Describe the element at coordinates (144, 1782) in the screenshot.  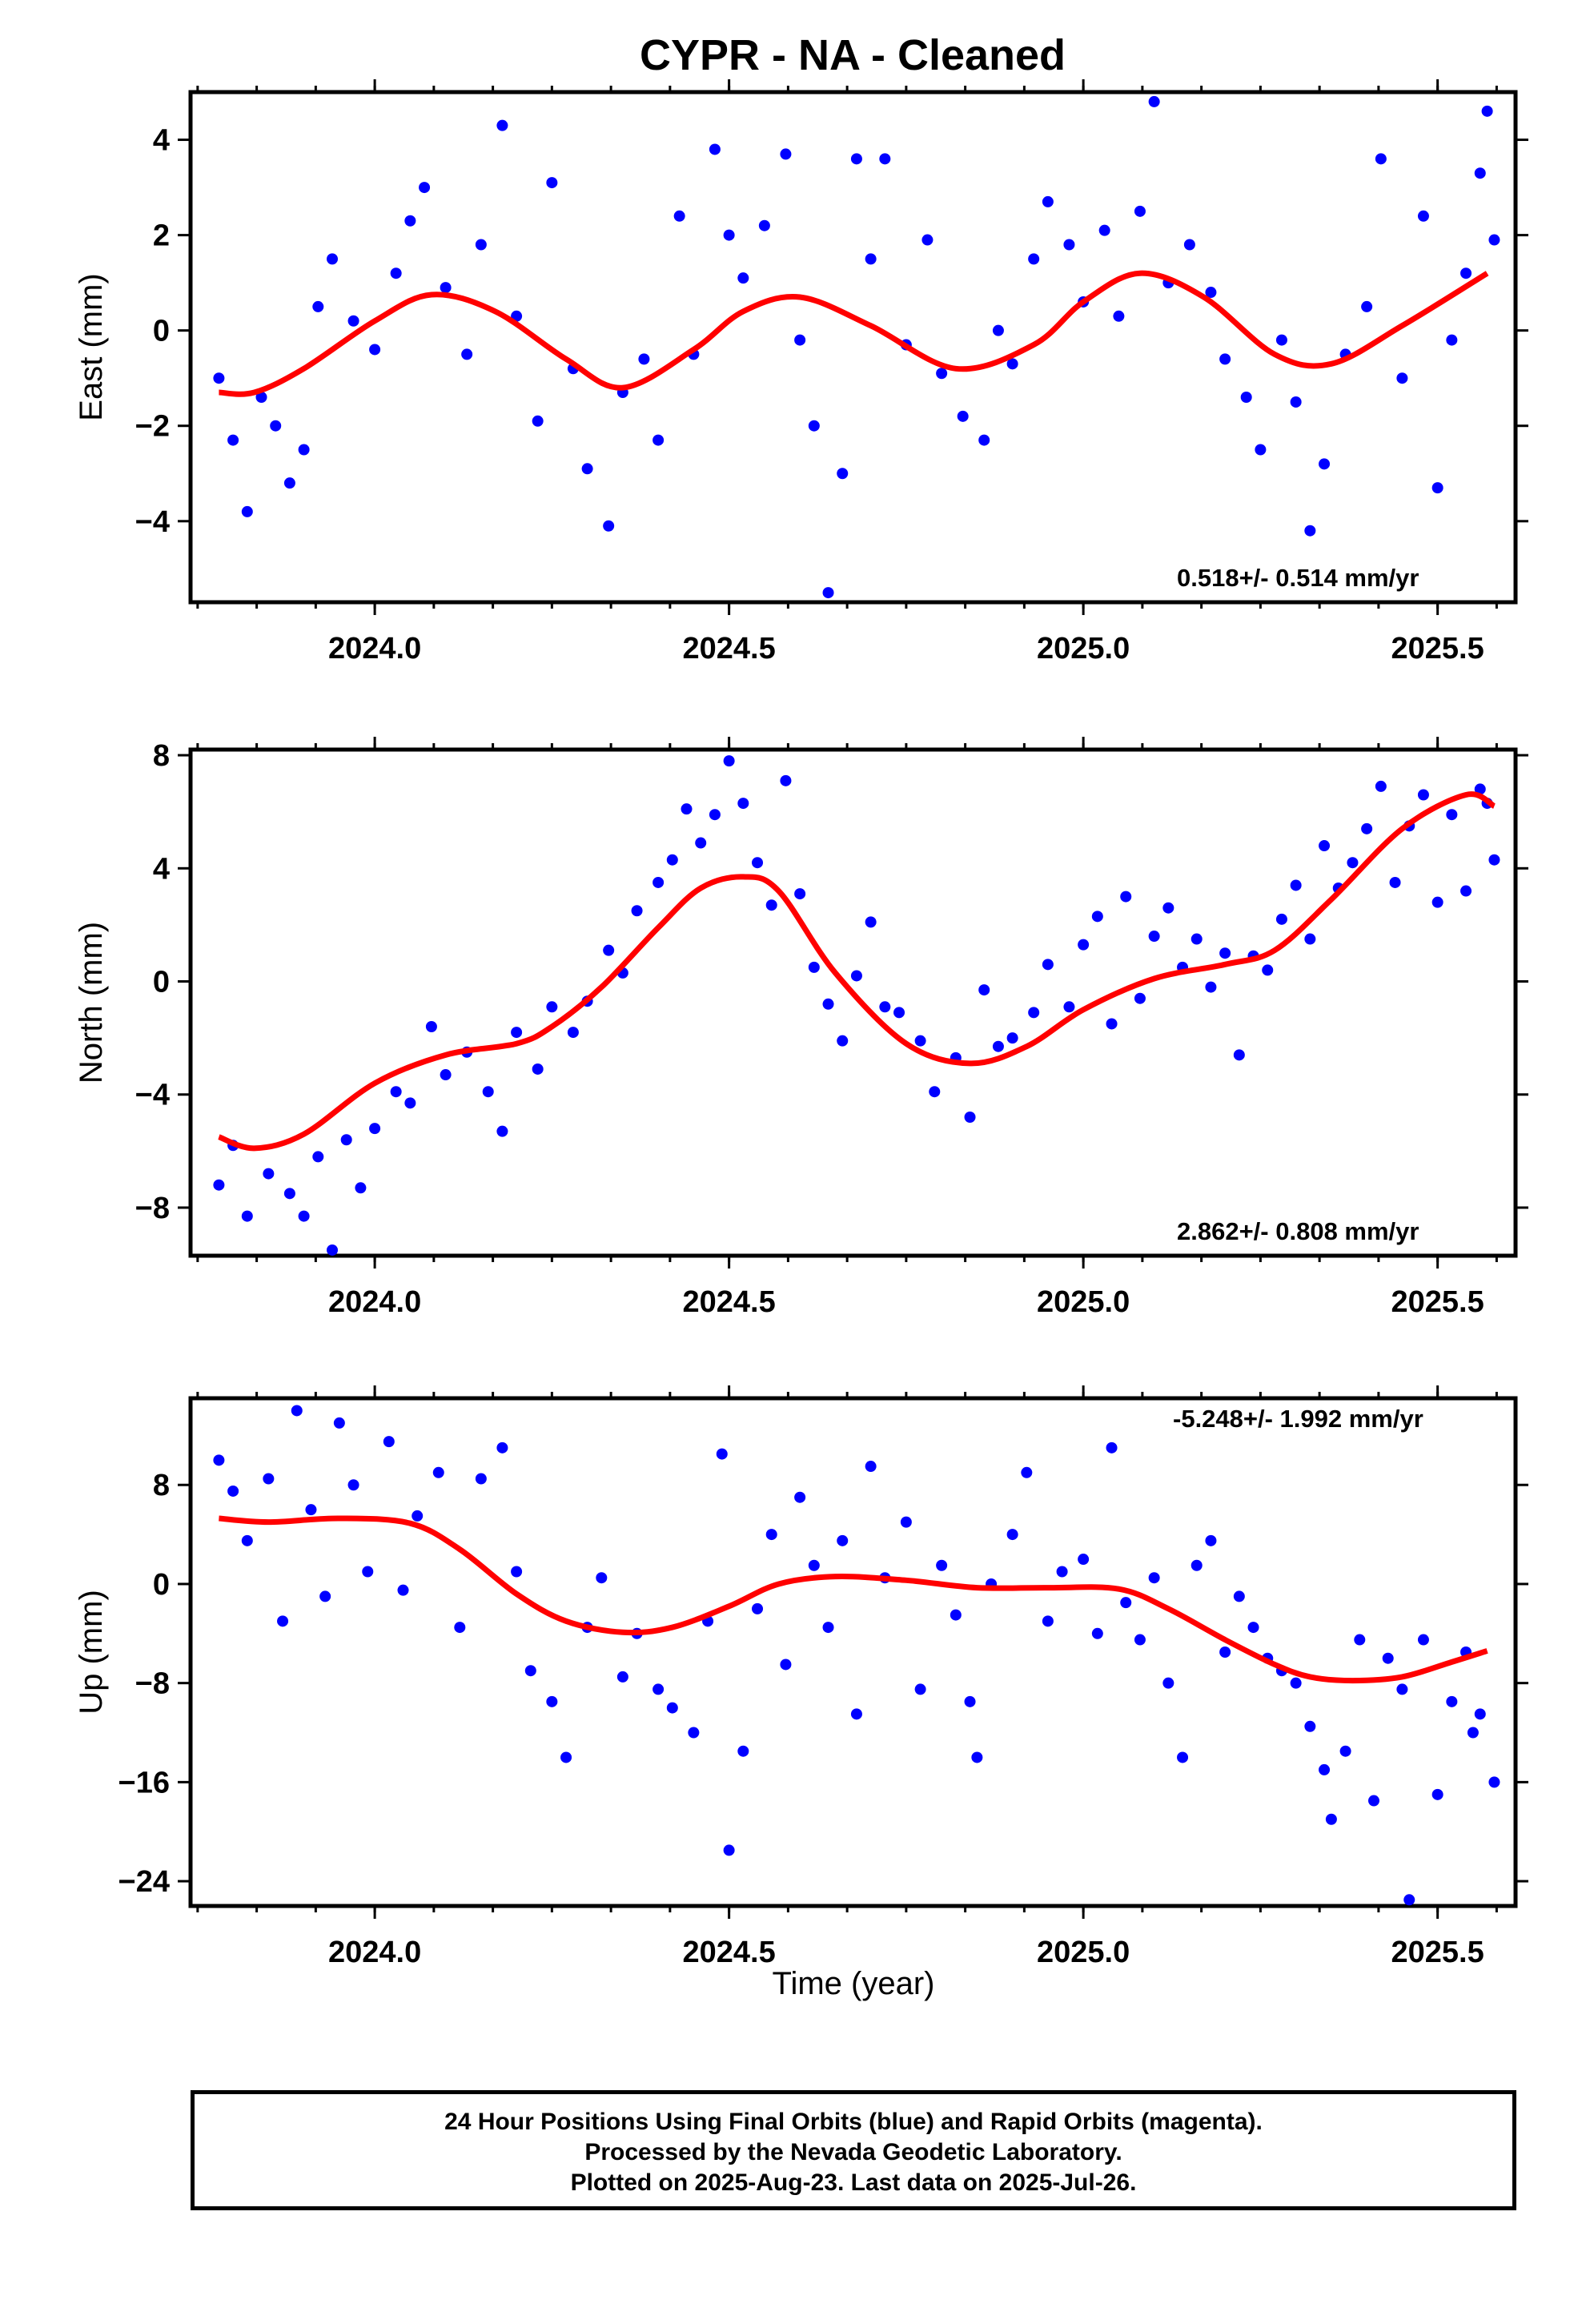
I see `up-y-tick-label: −16` at that location.